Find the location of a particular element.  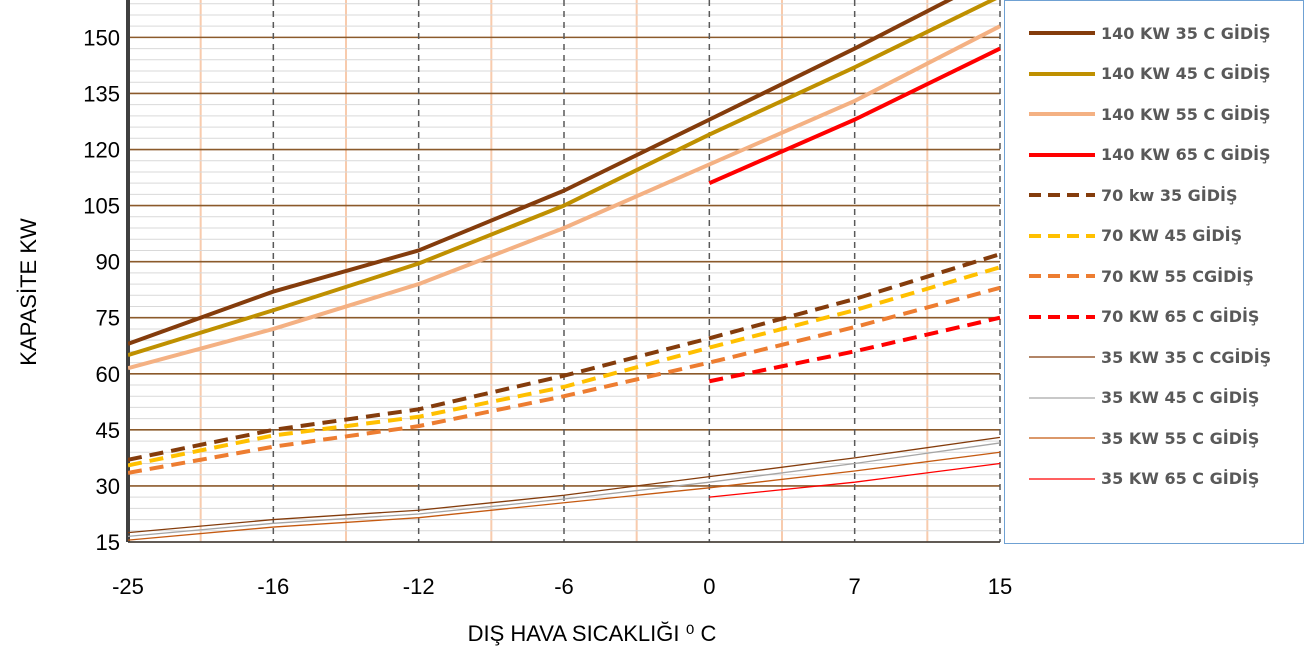

y-tick-label: 150 is located at coordinates (101, 37).